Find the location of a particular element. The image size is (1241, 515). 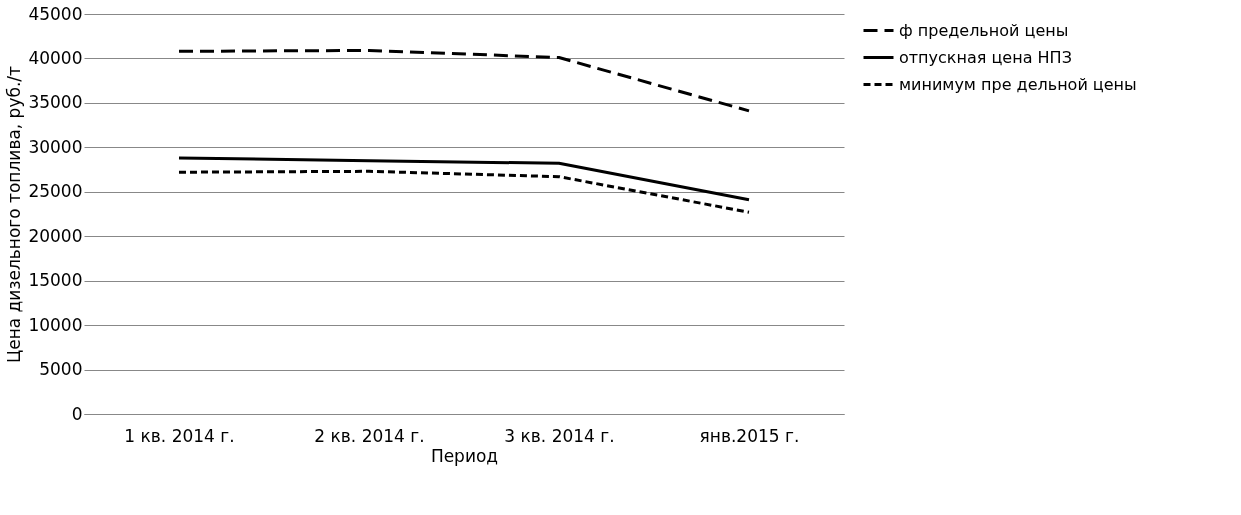

y-tick-label: 15000 is located at coordinates (55, 280).